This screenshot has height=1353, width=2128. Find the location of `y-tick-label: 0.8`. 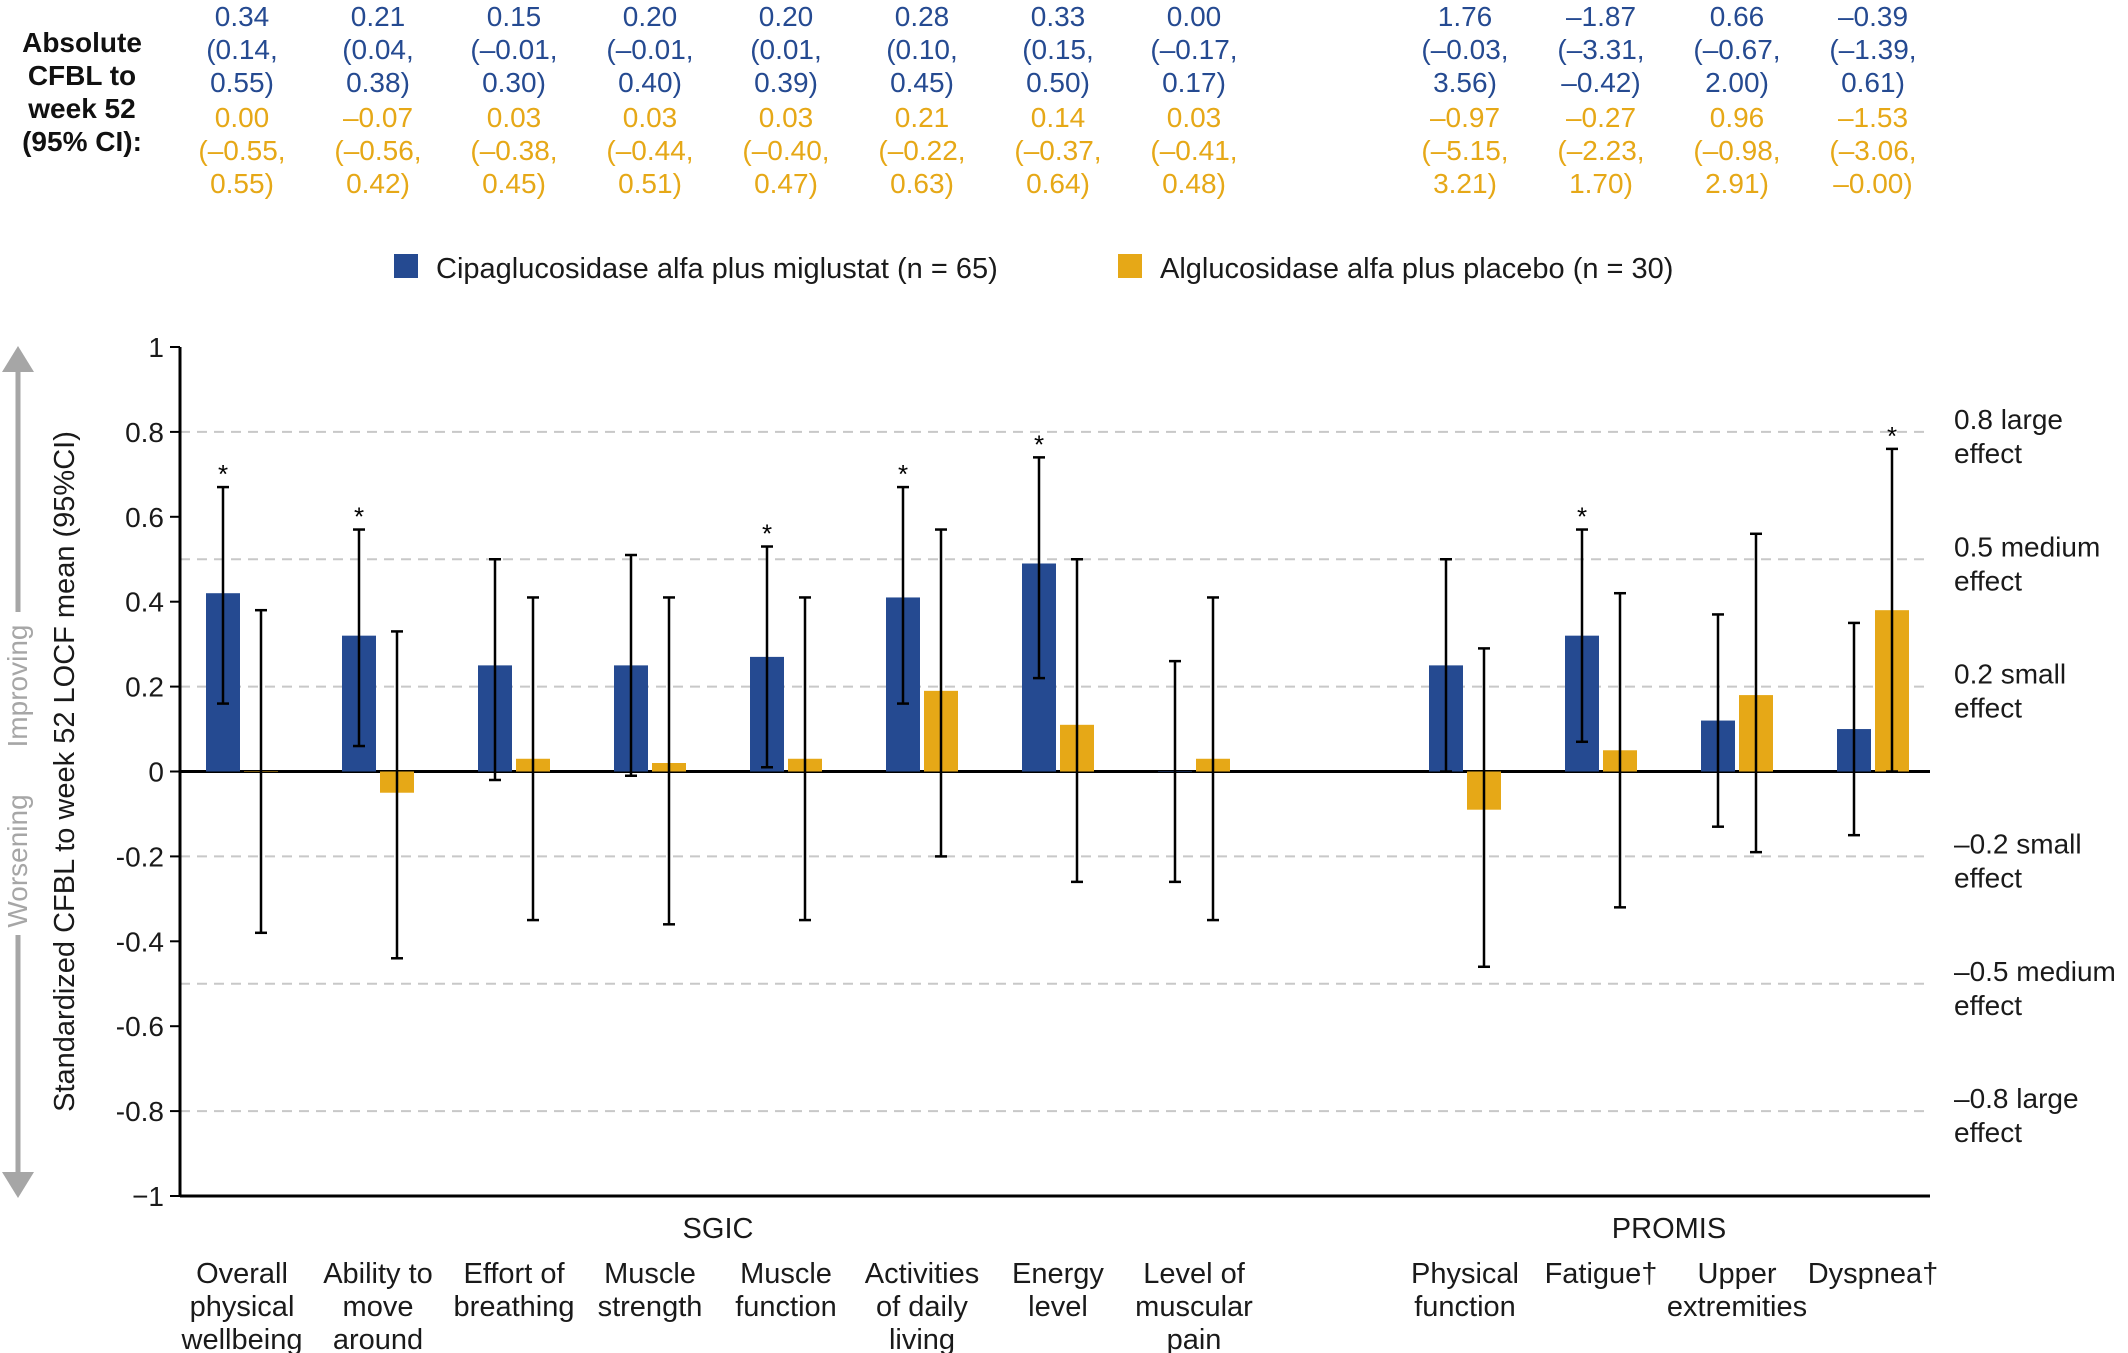

y-tick-label: 0.8 is located at coordinates (144, 432).